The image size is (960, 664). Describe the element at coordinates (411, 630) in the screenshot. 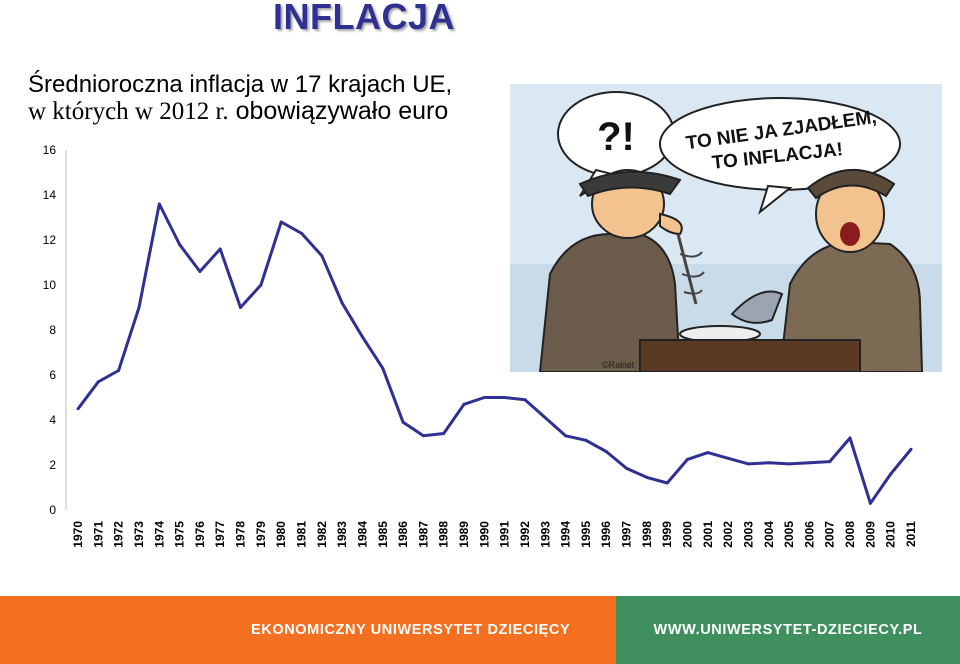

I see `footer-left-text: EKONOMICZNY UNIWERSYTET DZIECIĘCY` at that location.